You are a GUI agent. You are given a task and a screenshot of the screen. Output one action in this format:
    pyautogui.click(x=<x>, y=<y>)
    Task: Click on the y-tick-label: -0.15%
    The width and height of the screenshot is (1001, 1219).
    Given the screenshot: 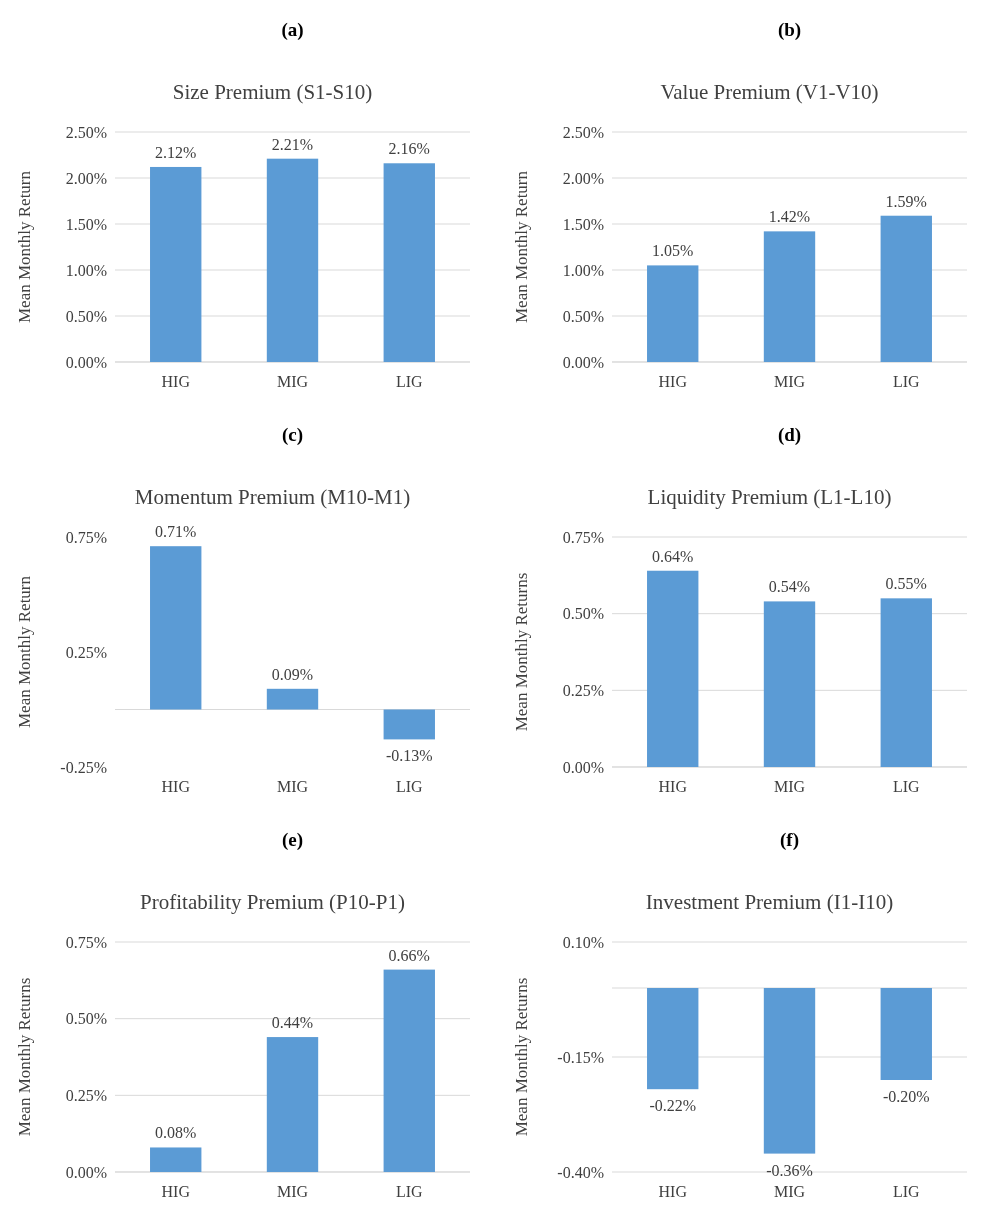 What is the action you would take?
    pyautogui.click(x=580, y=1057)
    